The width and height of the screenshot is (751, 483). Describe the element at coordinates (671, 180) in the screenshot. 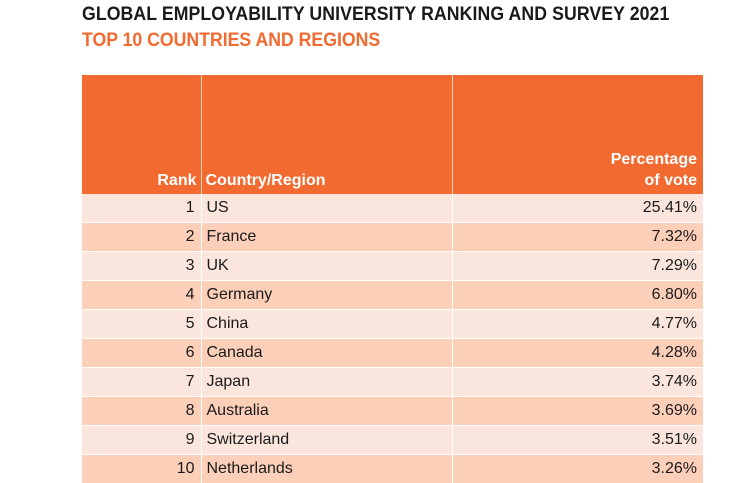

I see `percentage-header-line2: of vote` at that location.